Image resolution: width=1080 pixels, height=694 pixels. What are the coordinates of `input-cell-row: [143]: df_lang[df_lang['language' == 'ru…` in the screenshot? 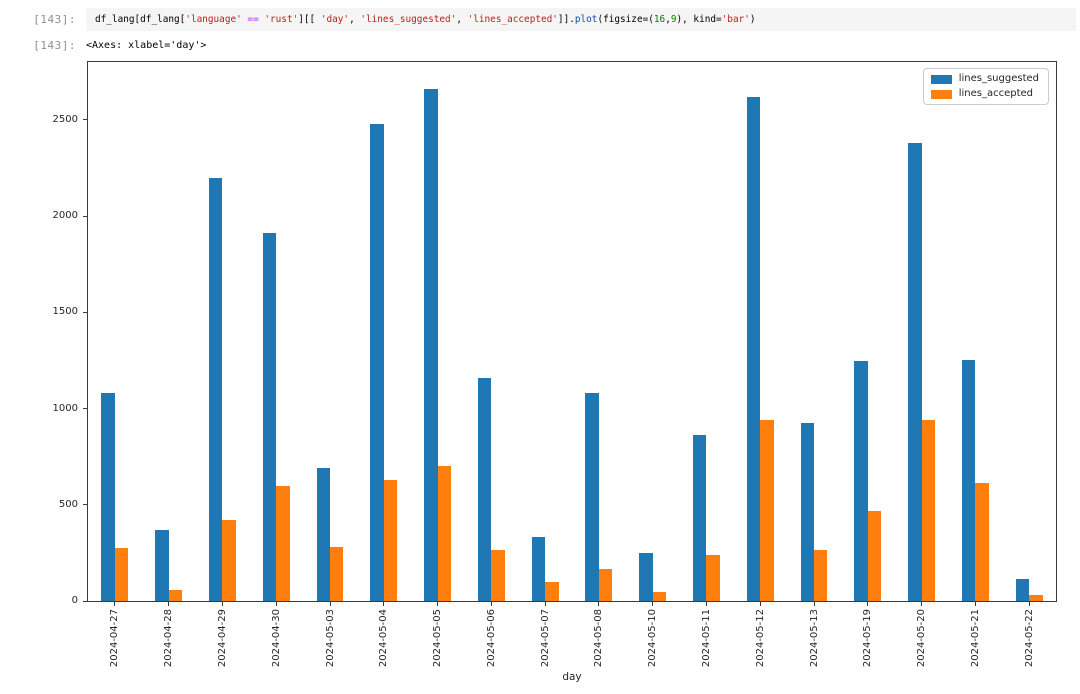 It's located at (538, 19).